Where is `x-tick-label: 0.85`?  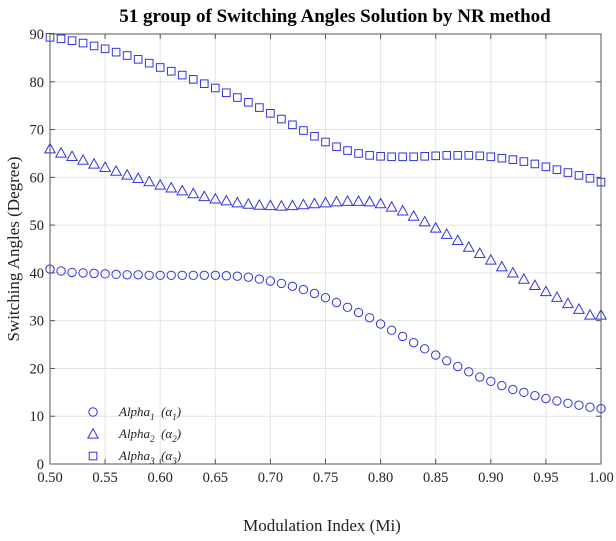 x-tick-label: 0.85 is located at coordinates (435, 478).